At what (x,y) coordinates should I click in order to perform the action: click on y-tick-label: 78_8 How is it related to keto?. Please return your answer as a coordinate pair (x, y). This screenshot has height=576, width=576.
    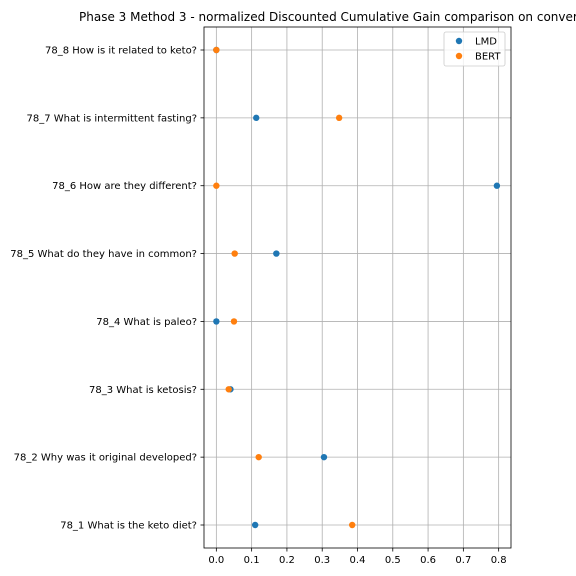
    Looking at the image, I should click on (121, 51).